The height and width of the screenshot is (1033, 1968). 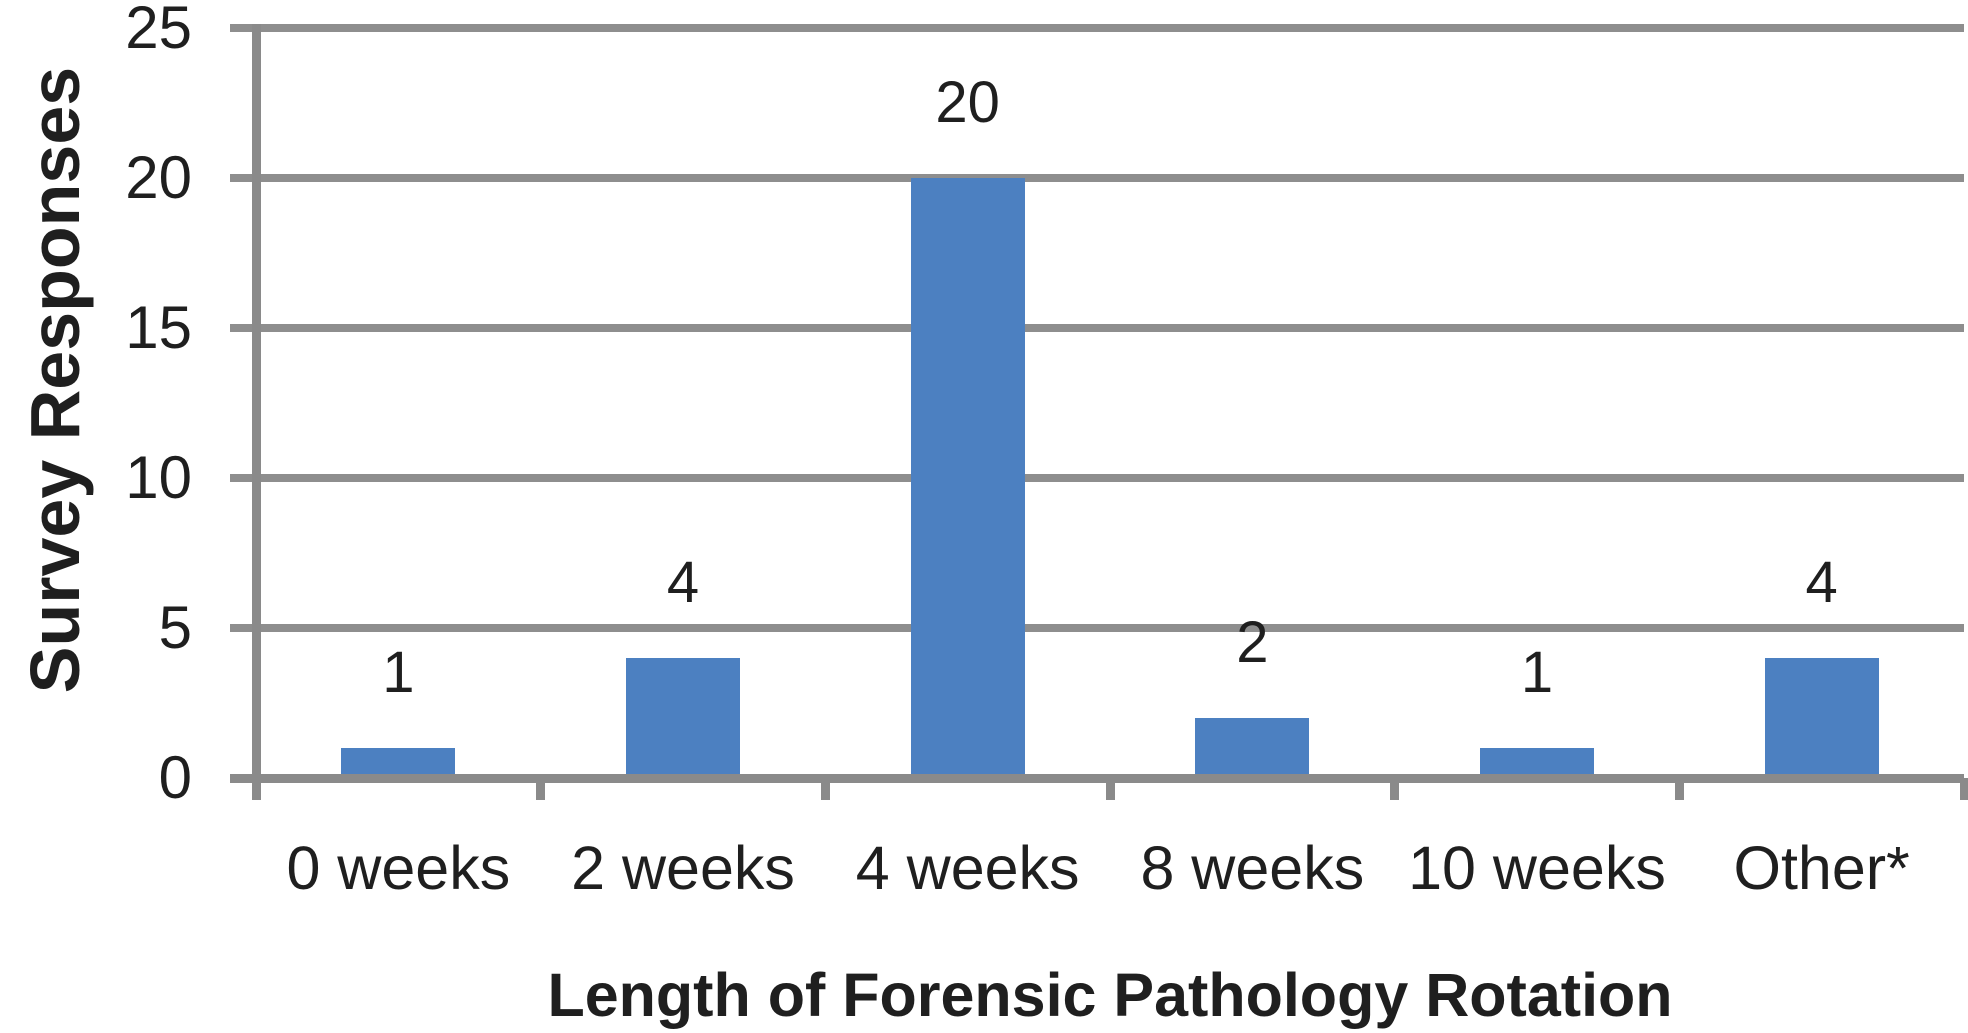 I want to click on y-axis-line, so click(x=256, y=412).